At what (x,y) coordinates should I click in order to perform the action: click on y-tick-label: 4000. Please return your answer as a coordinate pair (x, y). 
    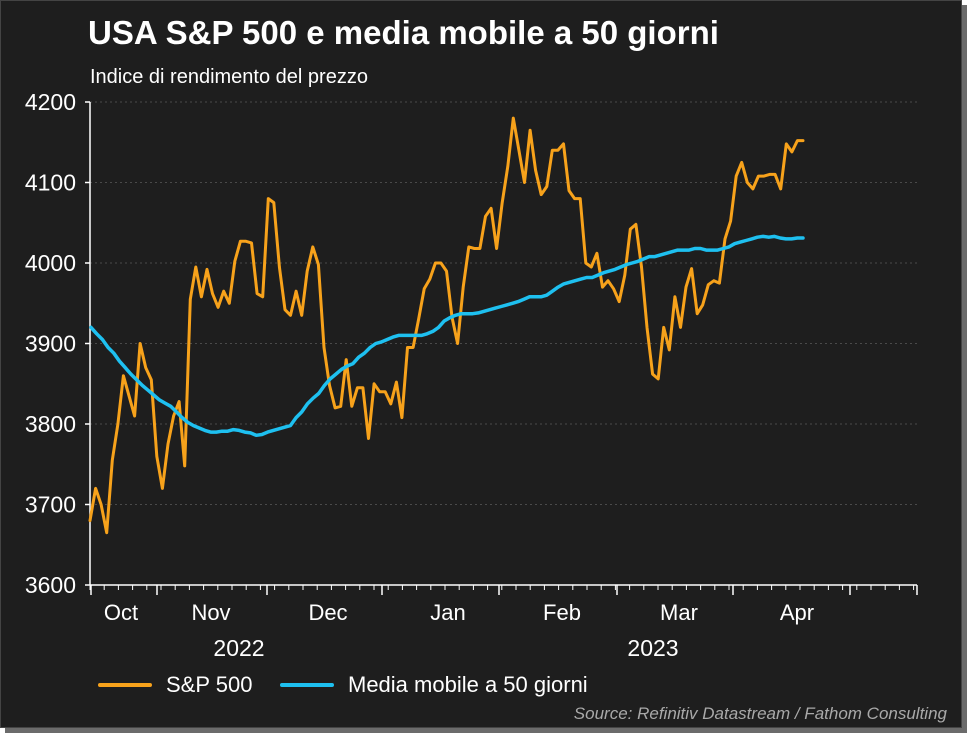
    Looking at the image, I should click on (50, 263).